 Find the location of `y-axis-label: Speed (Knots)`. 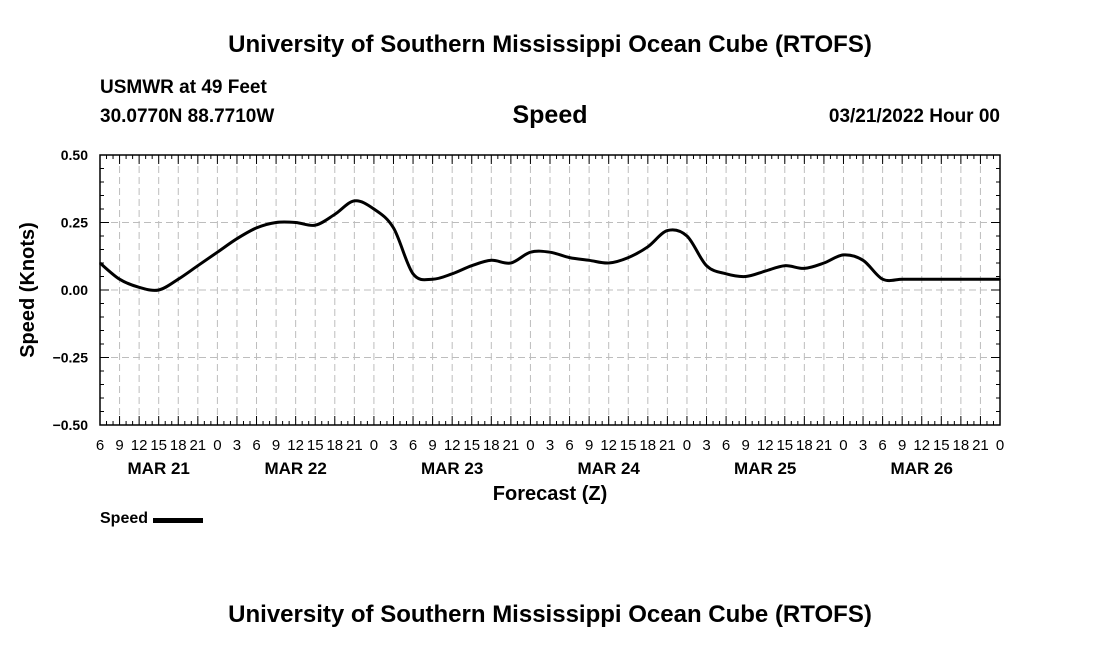

y-axis-label: Speed (Knots) is located at coordinates (28, 290).